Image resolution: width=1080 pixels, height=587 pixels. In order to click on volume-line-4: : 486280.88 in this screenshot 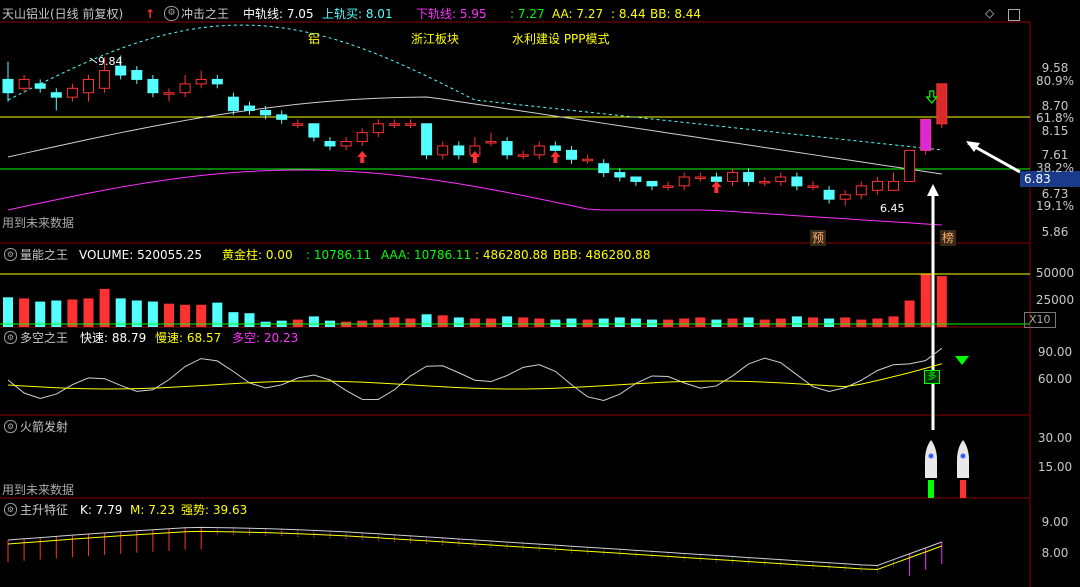, I will do `click(511, 255)`.